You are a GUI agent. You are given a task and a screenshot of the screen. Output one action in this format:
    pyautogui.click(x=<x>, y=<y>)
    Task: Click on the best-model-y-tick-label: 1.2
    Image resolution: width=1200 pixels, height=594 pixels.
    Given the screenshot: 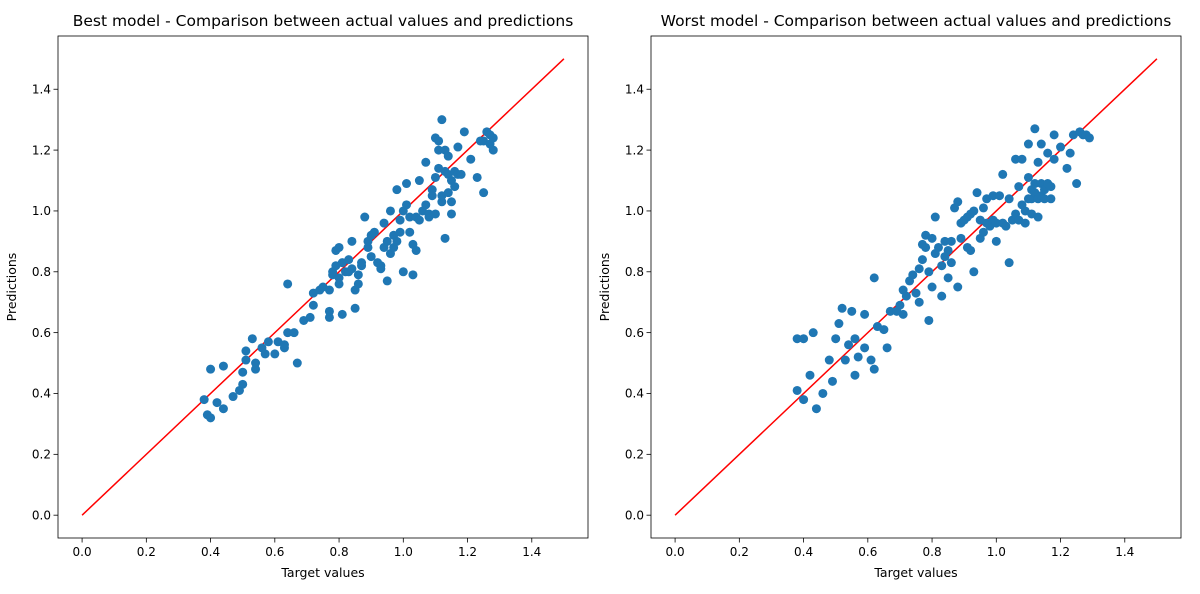 What is the action you would take?
    pyautogui.click(x=41, y=150)
    